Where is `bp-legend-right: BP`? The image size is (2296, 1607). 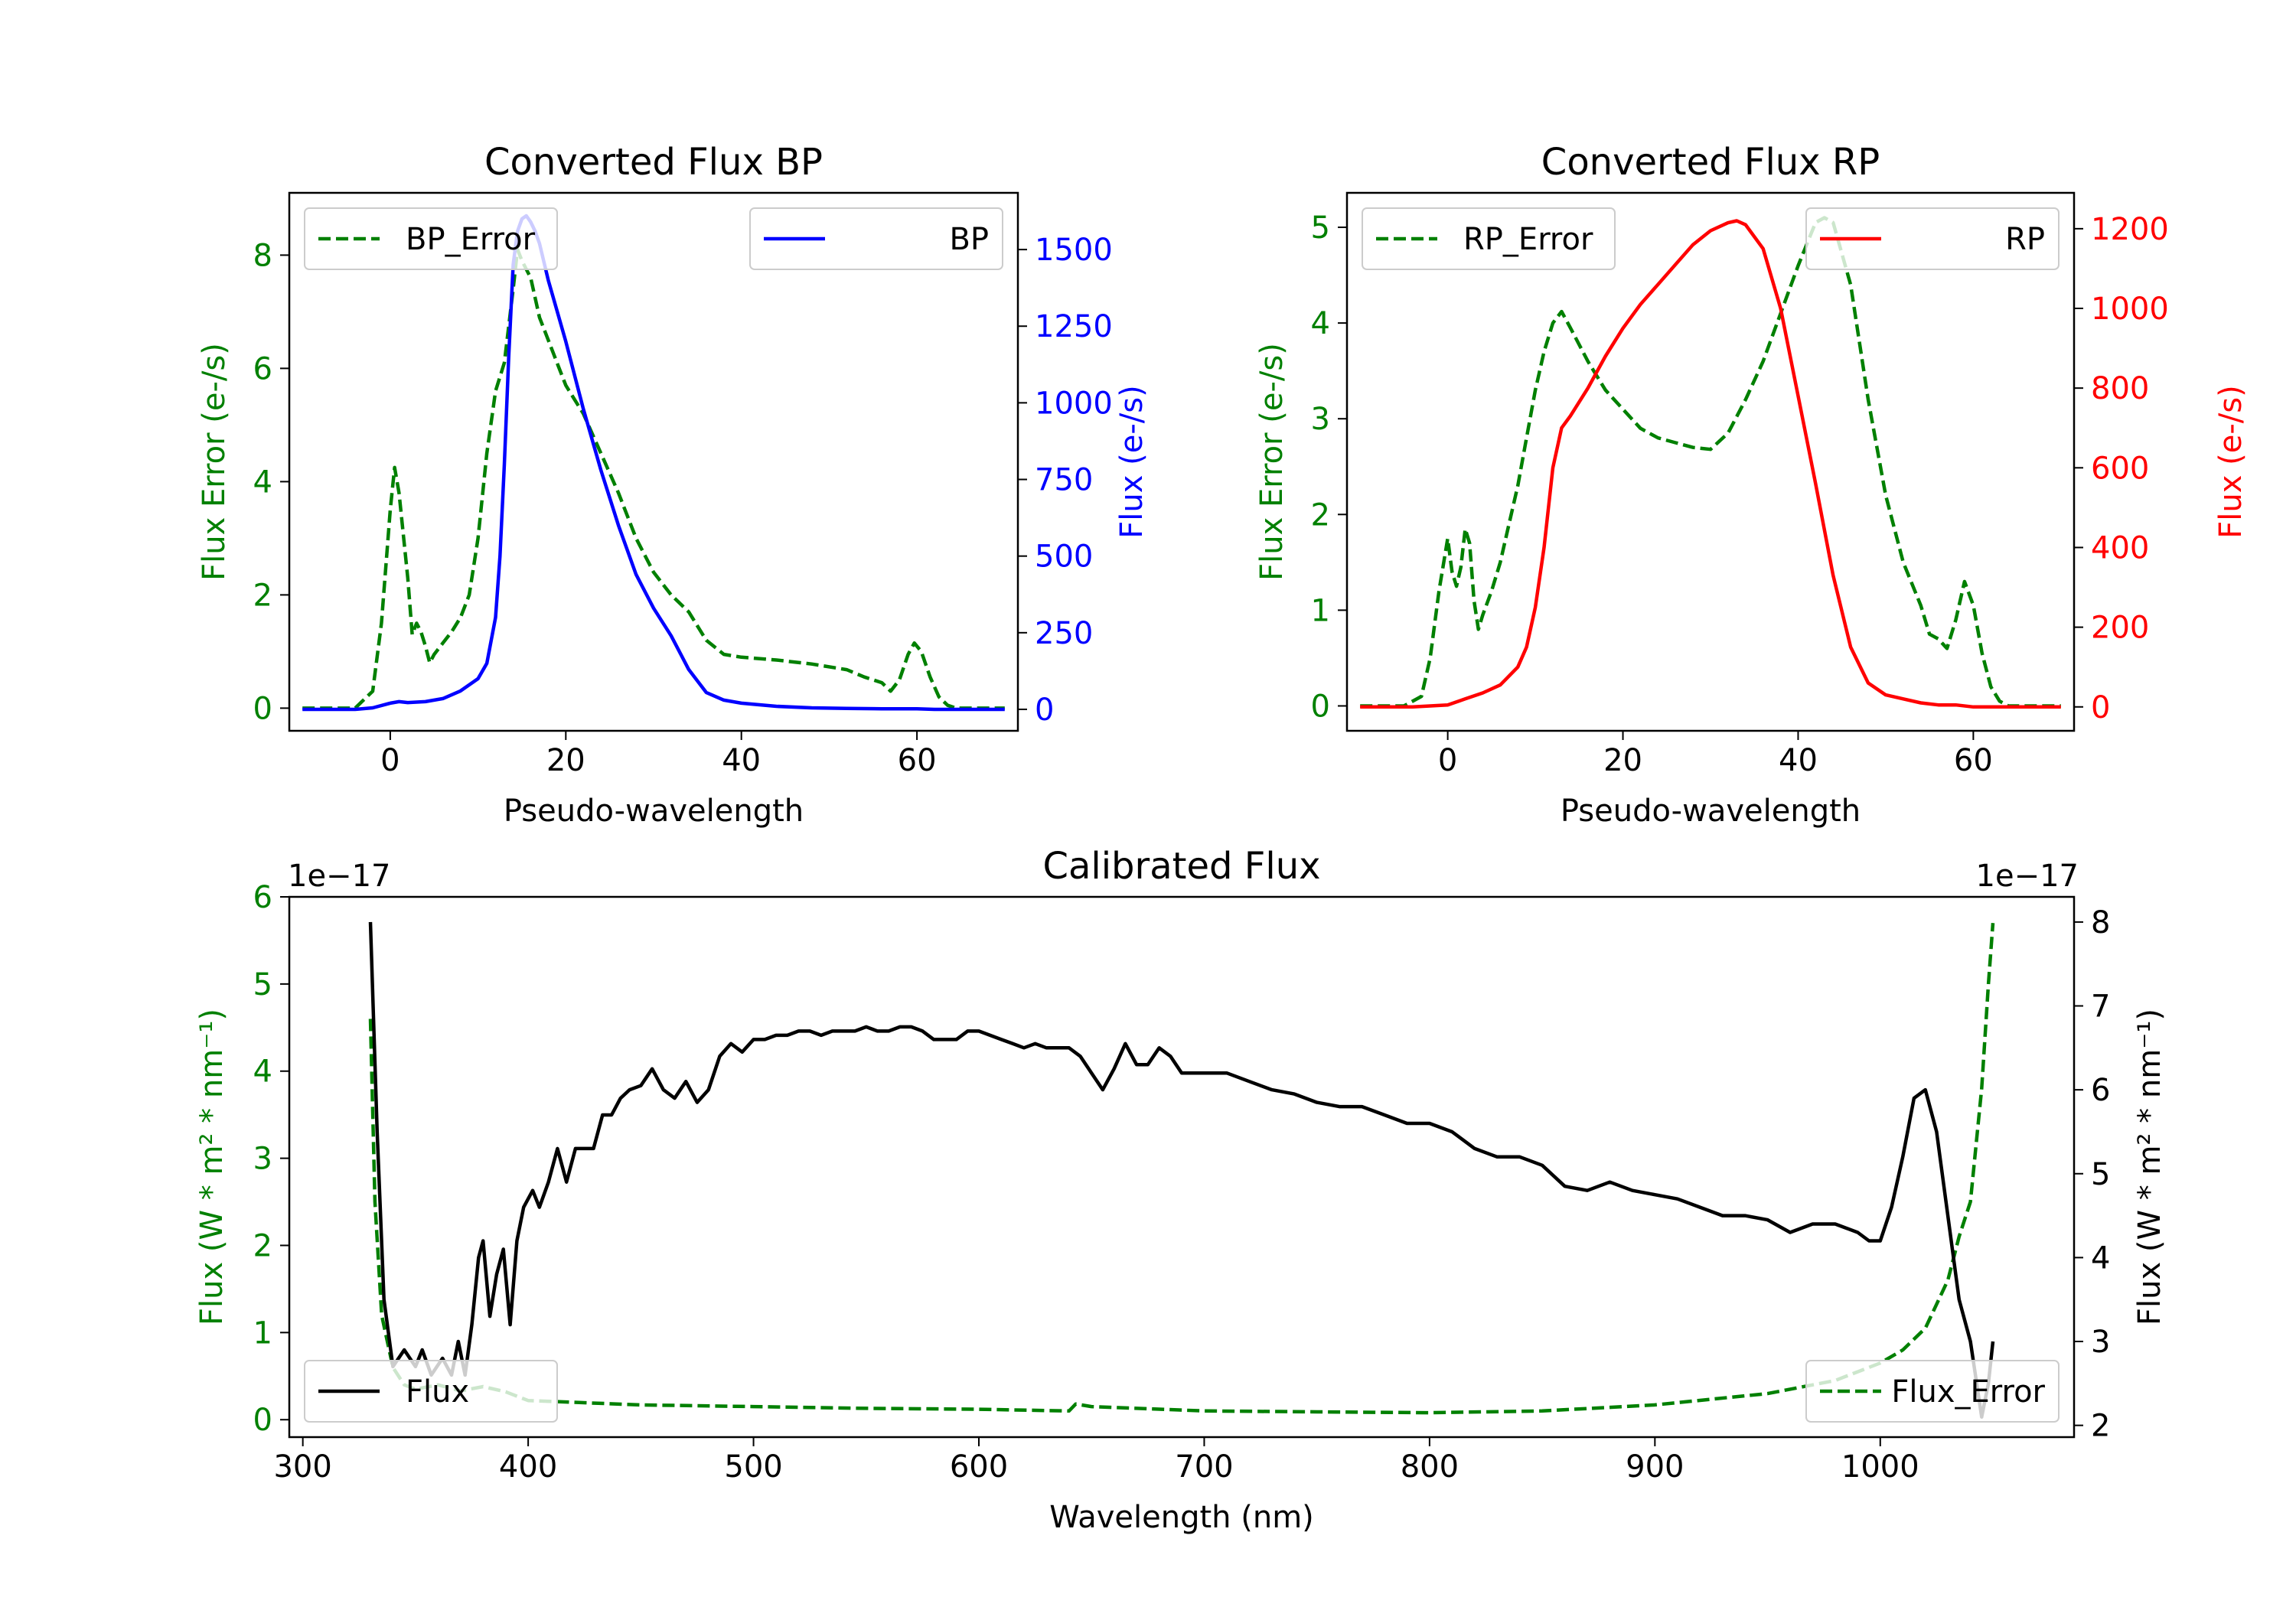
bp-legend-right: BP is located at coordinates (876, 239).